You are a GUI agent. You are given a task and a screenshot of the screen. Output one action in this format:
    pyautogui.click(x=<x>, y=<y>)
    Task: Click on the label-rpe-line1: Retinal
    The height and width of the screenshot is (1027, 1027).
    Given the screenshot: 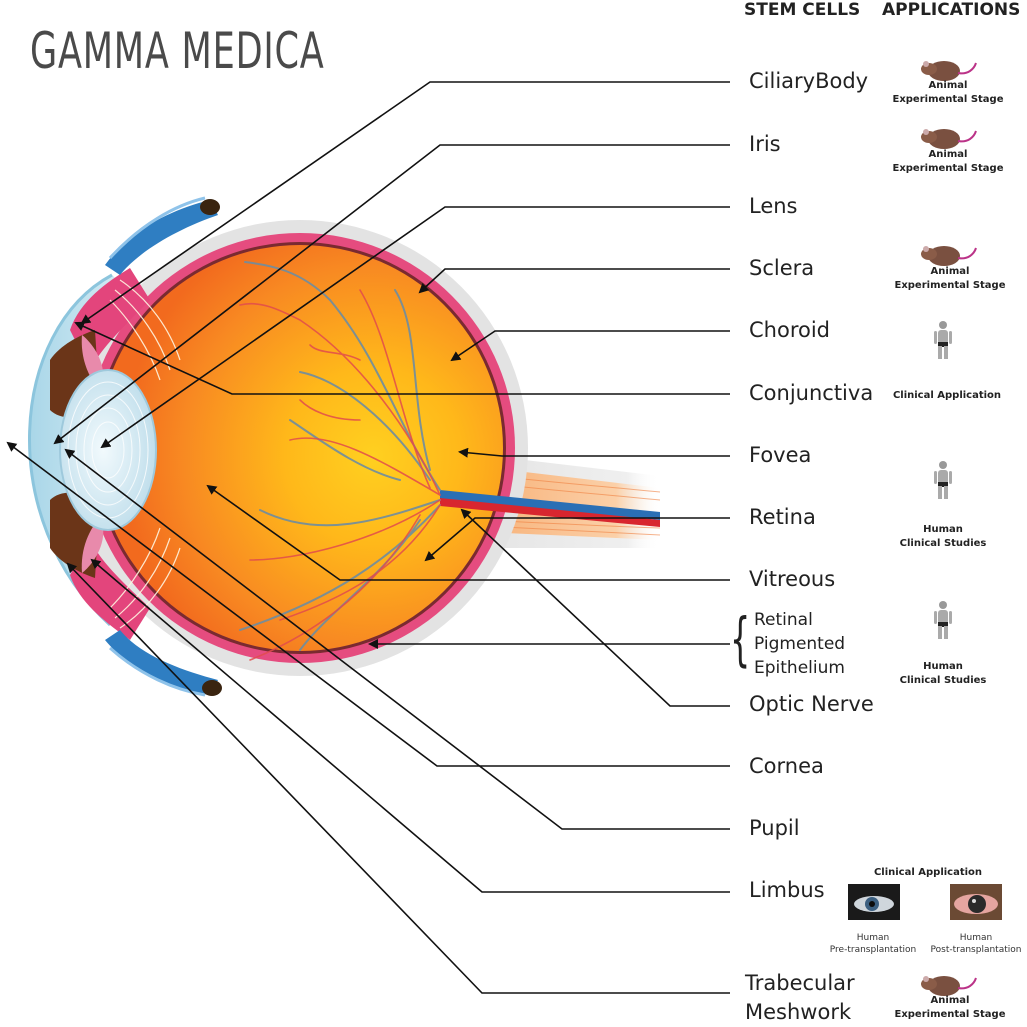 What is the action you would take?
    pyautogui.click(x=783, y=620)
    